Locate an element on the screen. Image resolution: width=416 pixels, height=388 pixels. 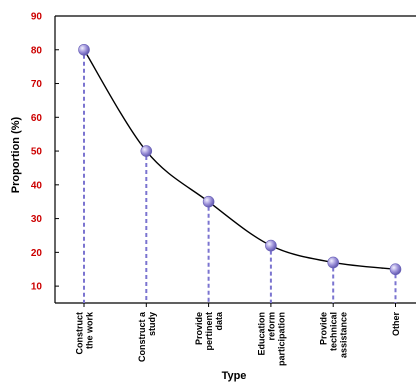
y-axis-title: Proportion (%) is located at coordinates (16, 154).